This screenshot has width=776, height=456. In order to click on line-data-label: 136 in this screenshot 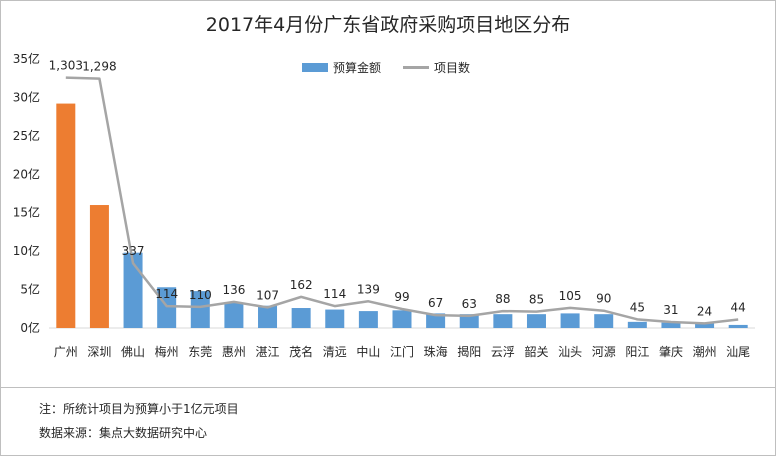, I will do `click(233, 290)`.